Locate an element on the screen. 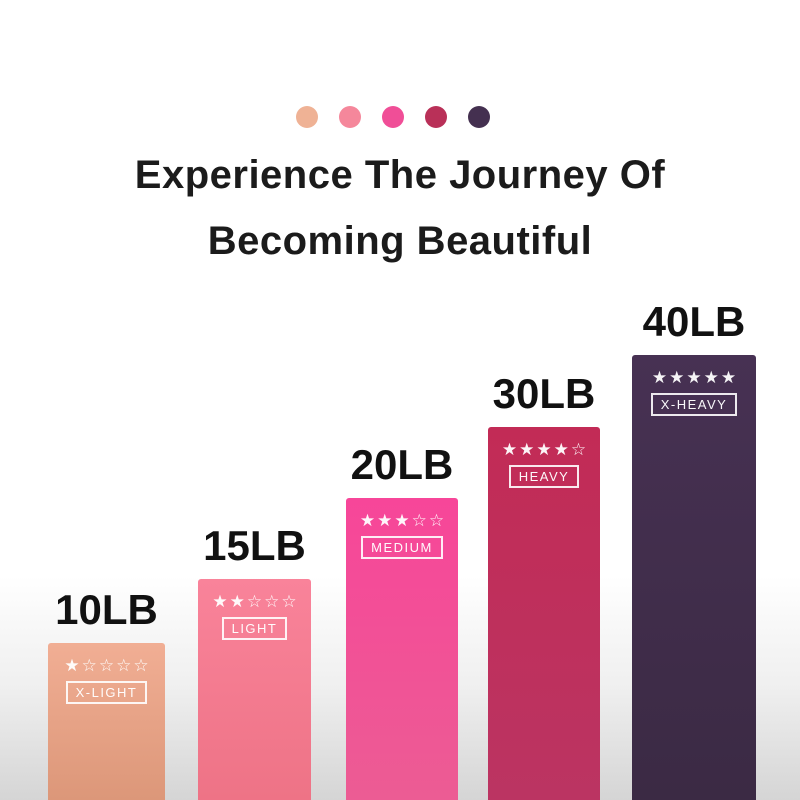 The height and width of the screenshot is (800, 800). star-rating: ★★★☆☆ is located at coordinates (403, 520).